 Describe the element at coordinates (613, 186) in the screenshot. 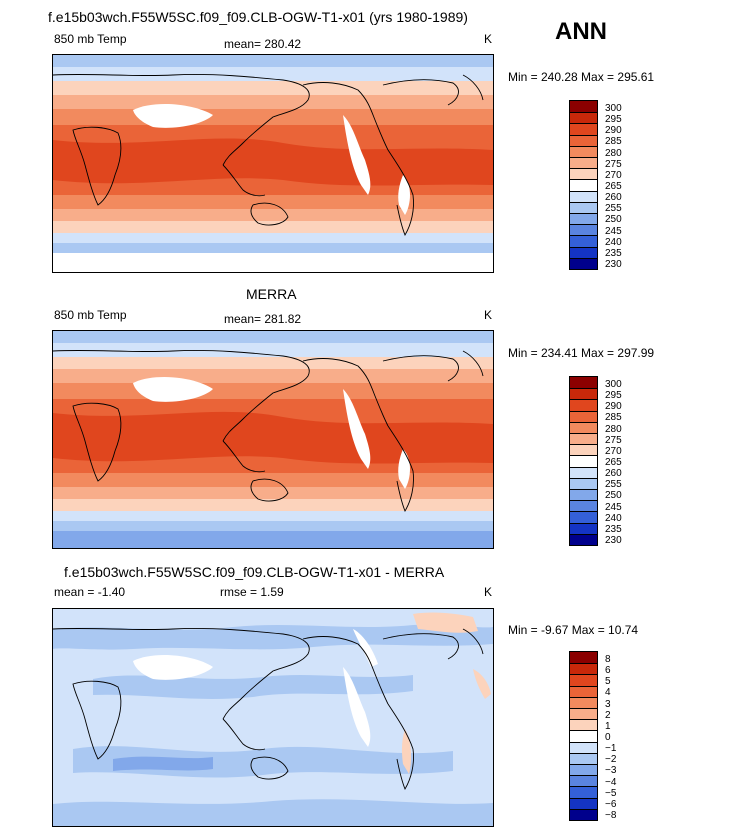

I see `panel1-colorbar-label: 265` at that location.